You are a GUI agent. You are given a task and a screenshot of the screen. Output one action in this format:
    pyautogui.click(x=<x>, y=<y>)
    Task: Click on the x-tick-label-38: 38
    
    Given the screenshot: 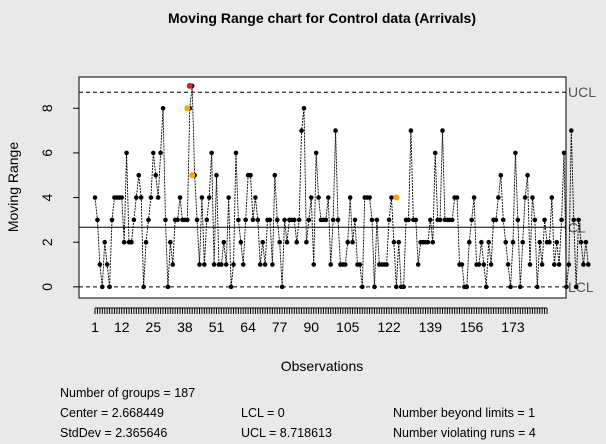 What is the action you would take?
    pyautogui.click(x=185, y=327)
    